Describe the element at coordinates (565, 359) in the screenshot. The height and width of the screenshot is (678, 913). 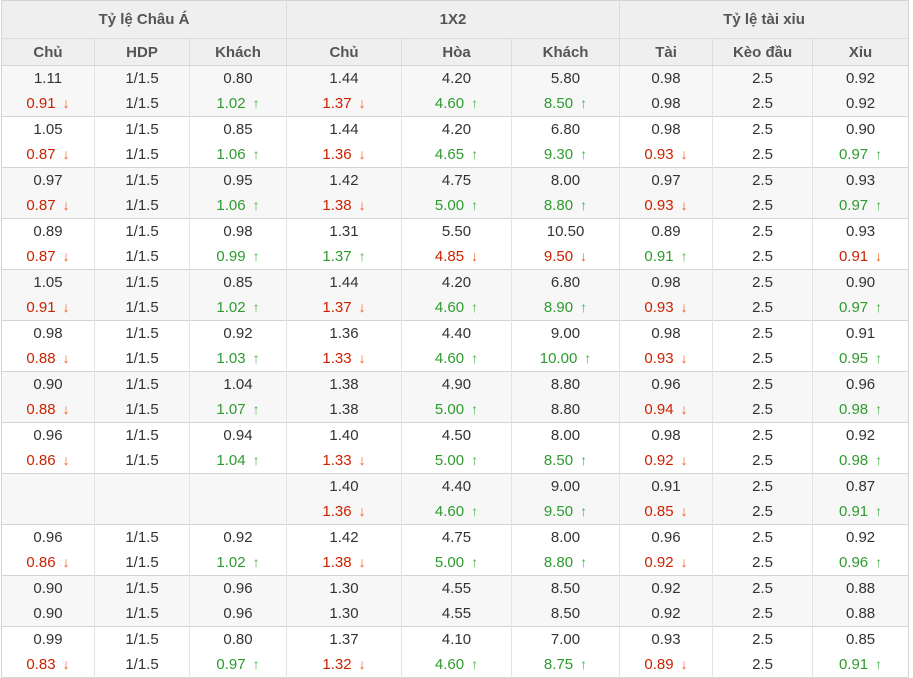
I see `odds-cell: 10.00 ↑` at that location.